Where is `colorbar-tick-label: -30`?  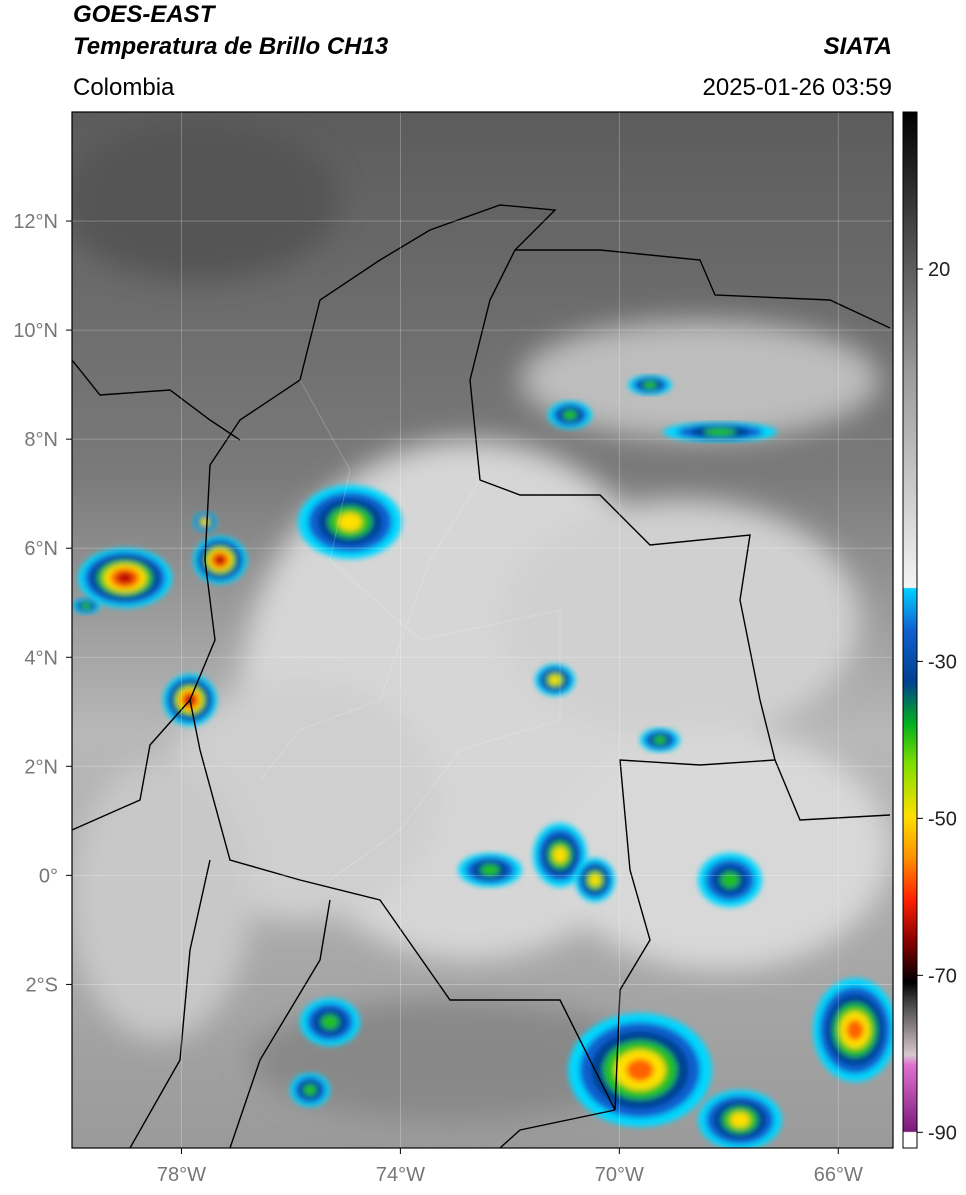
colorbar-tick-label: -30 is located at coordinates (942, 662).